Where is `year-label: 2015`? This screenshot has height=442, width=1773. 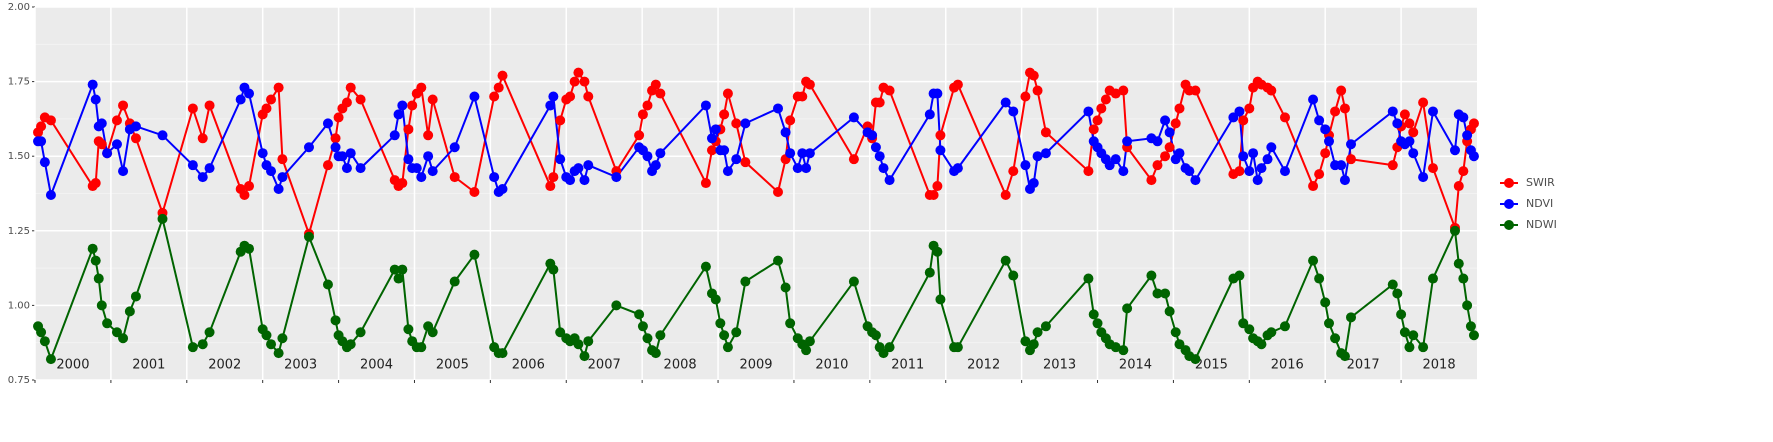 year-label: 2015 is located at coordinates (1211, 365).